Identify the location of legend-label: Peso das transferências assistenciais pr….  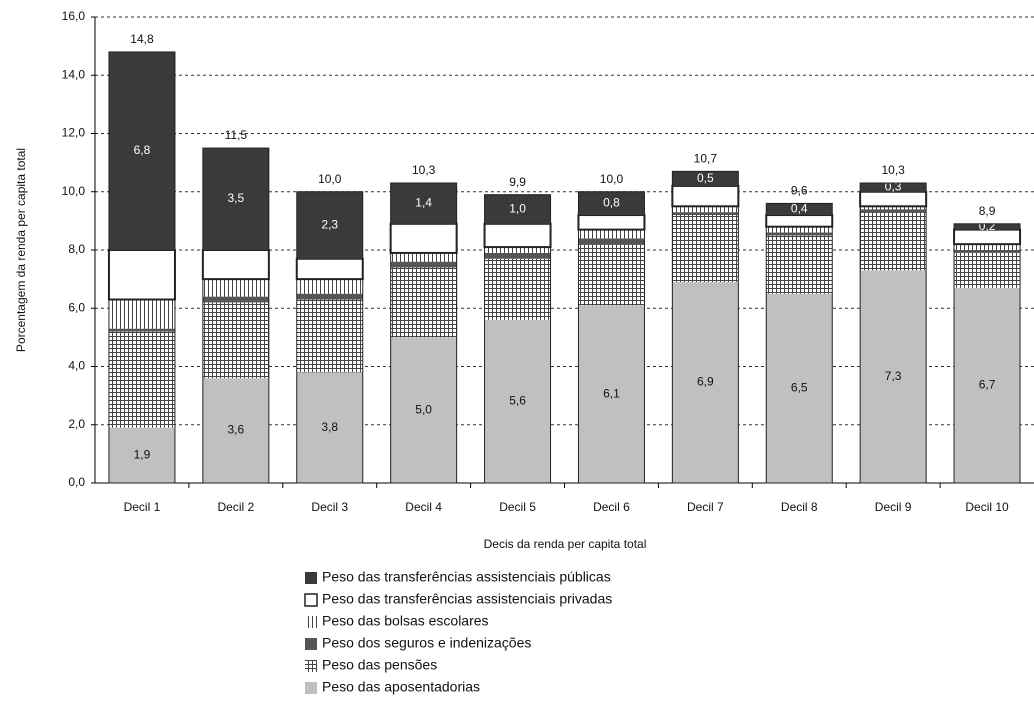
(467, 599).